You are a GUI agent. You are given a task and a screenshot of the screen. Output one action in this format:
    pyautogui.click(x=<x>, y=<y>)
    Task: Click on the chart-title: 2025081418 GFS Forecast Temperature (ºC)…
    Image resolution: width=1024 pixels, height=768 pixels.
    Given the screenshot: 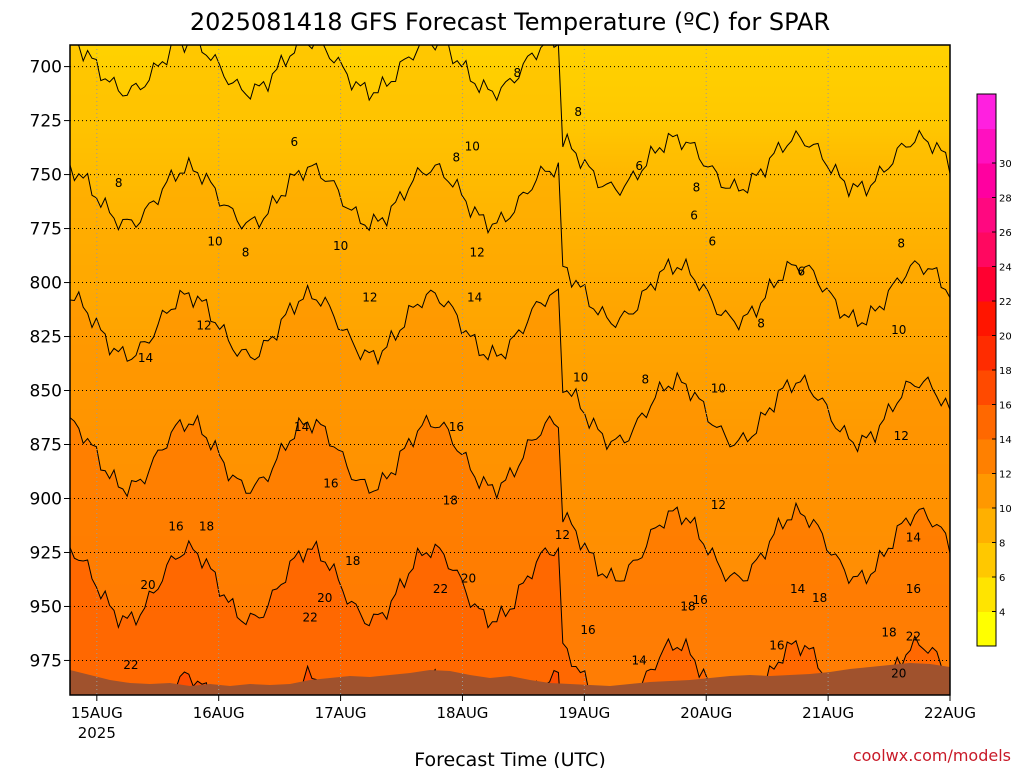 What is the action you would take?
    pyautogui.click(x=510, y=22)
    